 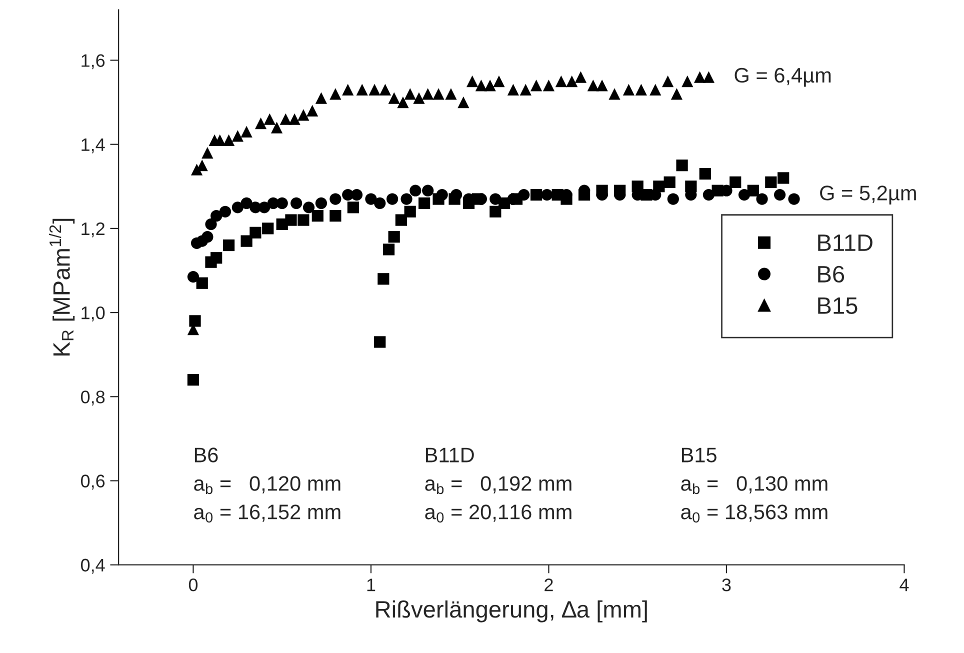 What do you see at coordinates (61, 287) in the screenshot?
I see `y-axis-title: K$_{R}$ [MPam$^{1/2}$]` at bounding box center [61, 287].